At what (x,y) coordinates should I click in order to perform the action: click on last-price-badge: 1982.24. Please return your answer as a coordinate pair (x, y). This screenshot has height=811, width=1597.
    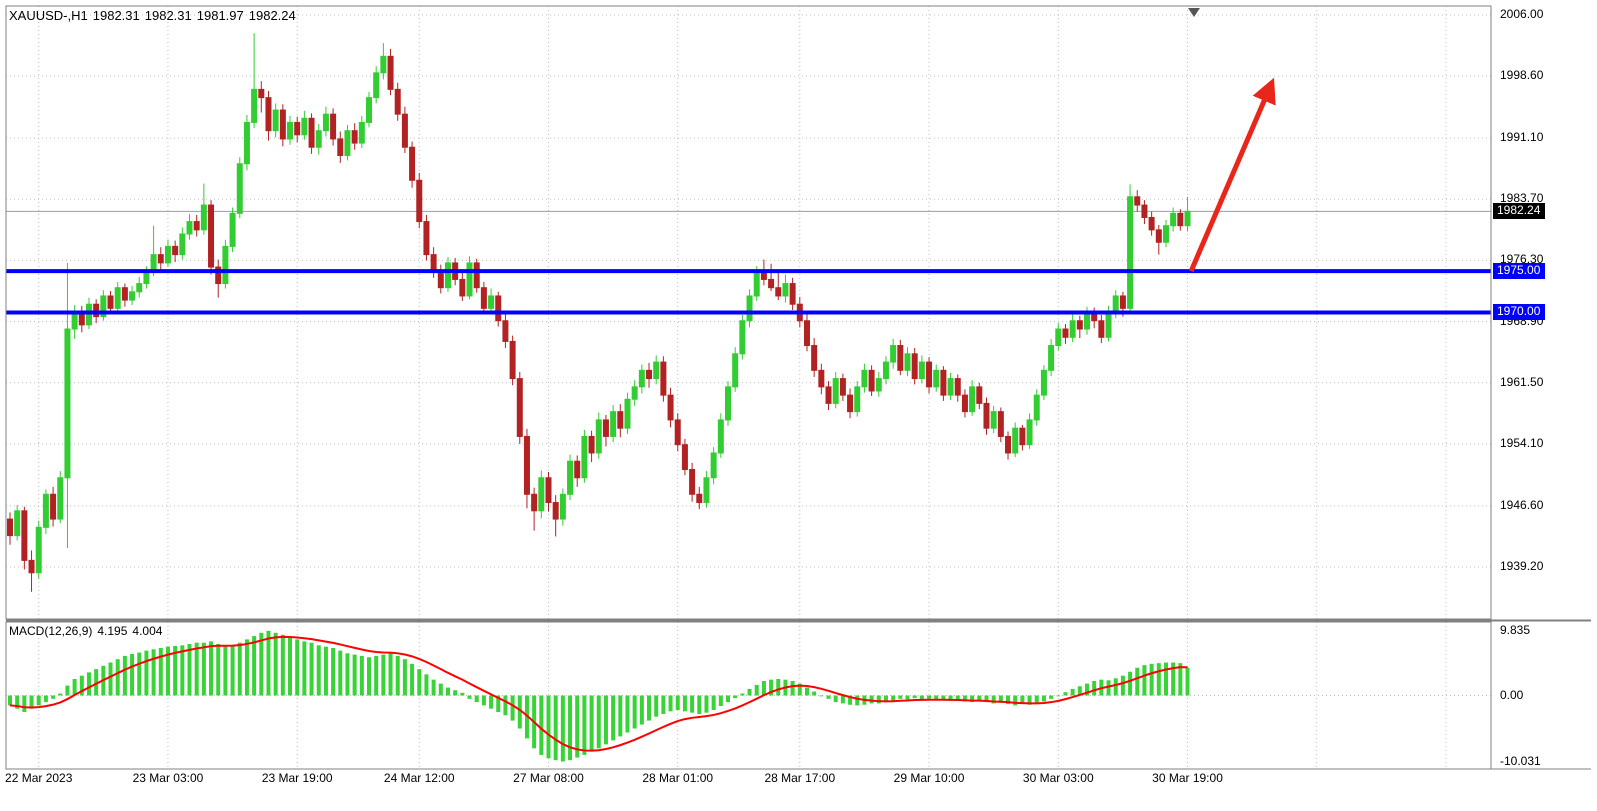
    Looking at the image, I should click on (1519, 211).